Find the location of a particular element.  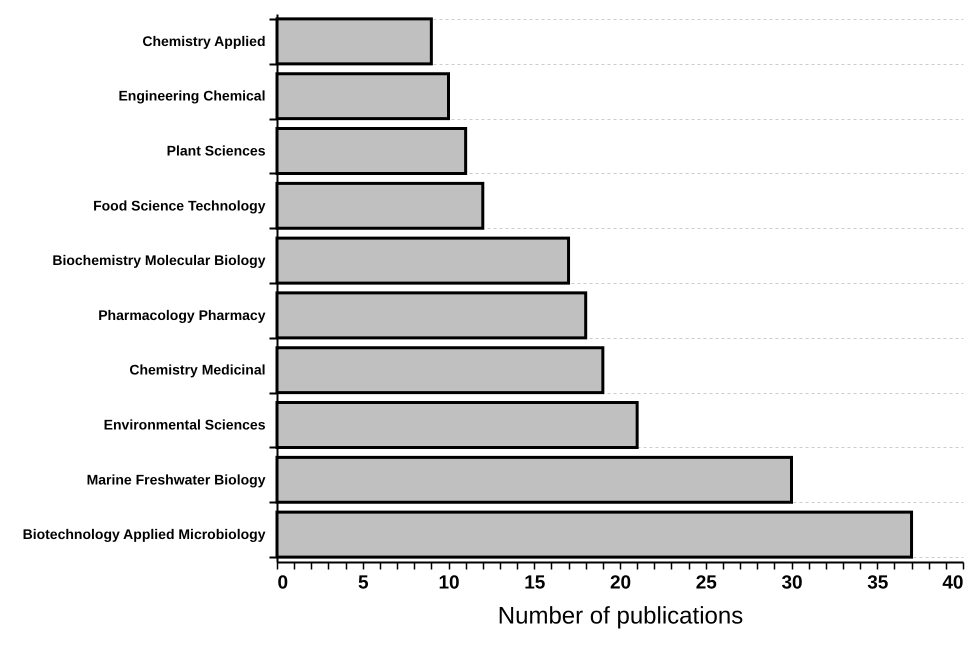

y-tick-label: Plant Sciences is located at coordinates (216, 150).